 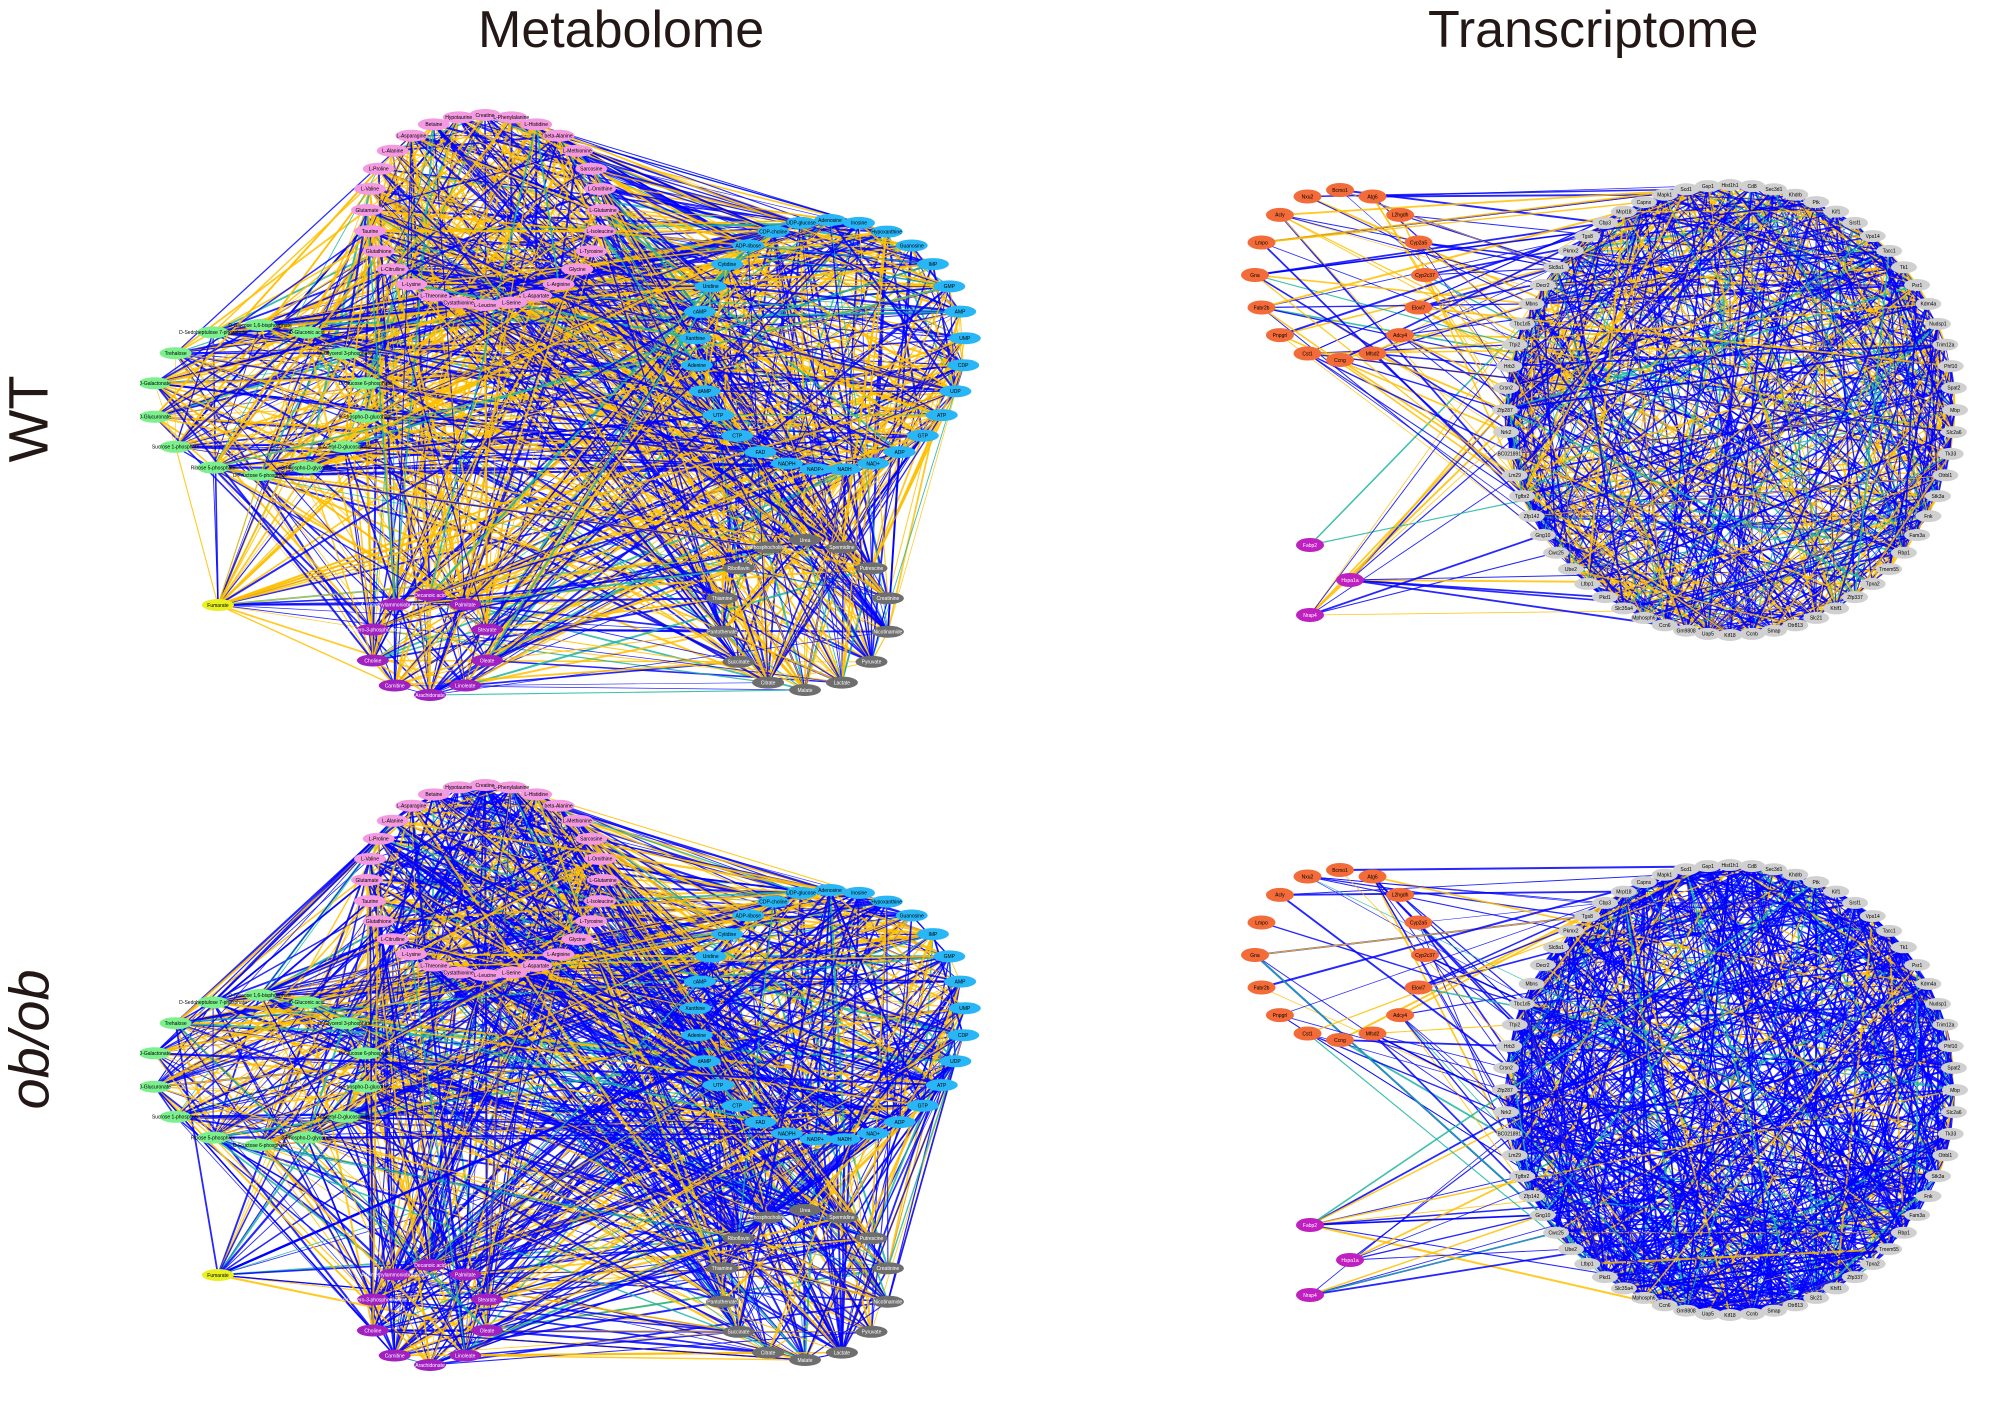 What do you see at coordinates (485, 306) in the screenshot?
I see `metabolite-node-label: L-Leucine` at bounding box center [485, 306].